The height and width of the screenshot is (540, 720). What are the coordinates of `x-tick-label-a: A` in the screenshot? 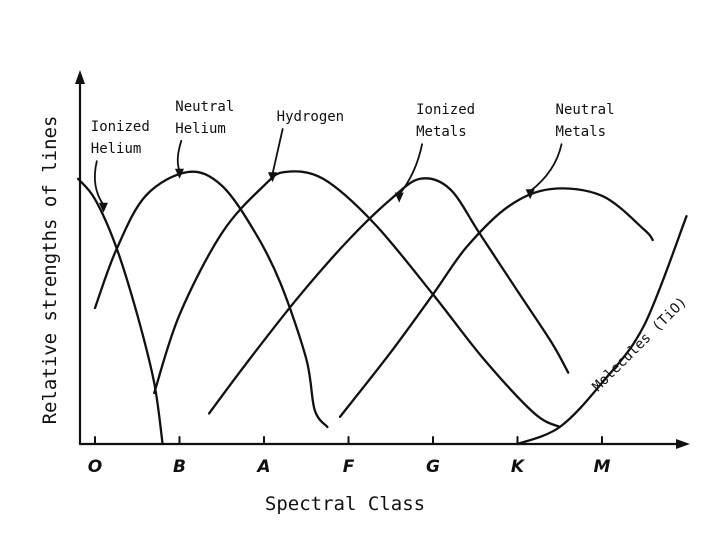 It's located at (262, 467).